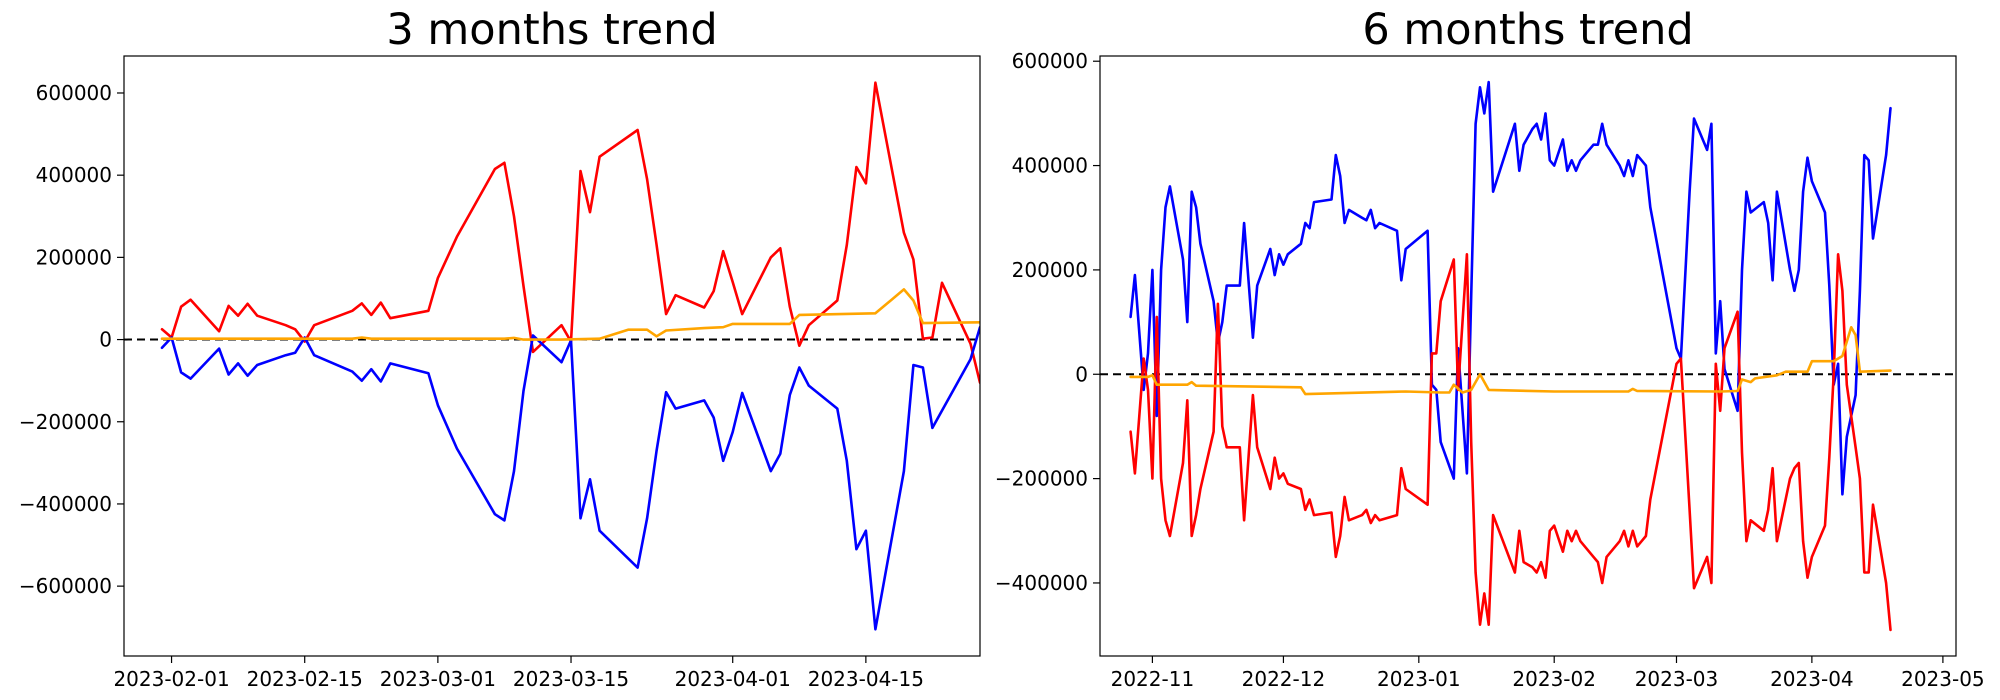 The width and height of the screenshot is (2000, 700). Describe the element at coordinates (1527, 30) in the screenshot. I see `chart-title: 6 months trend` at that location.